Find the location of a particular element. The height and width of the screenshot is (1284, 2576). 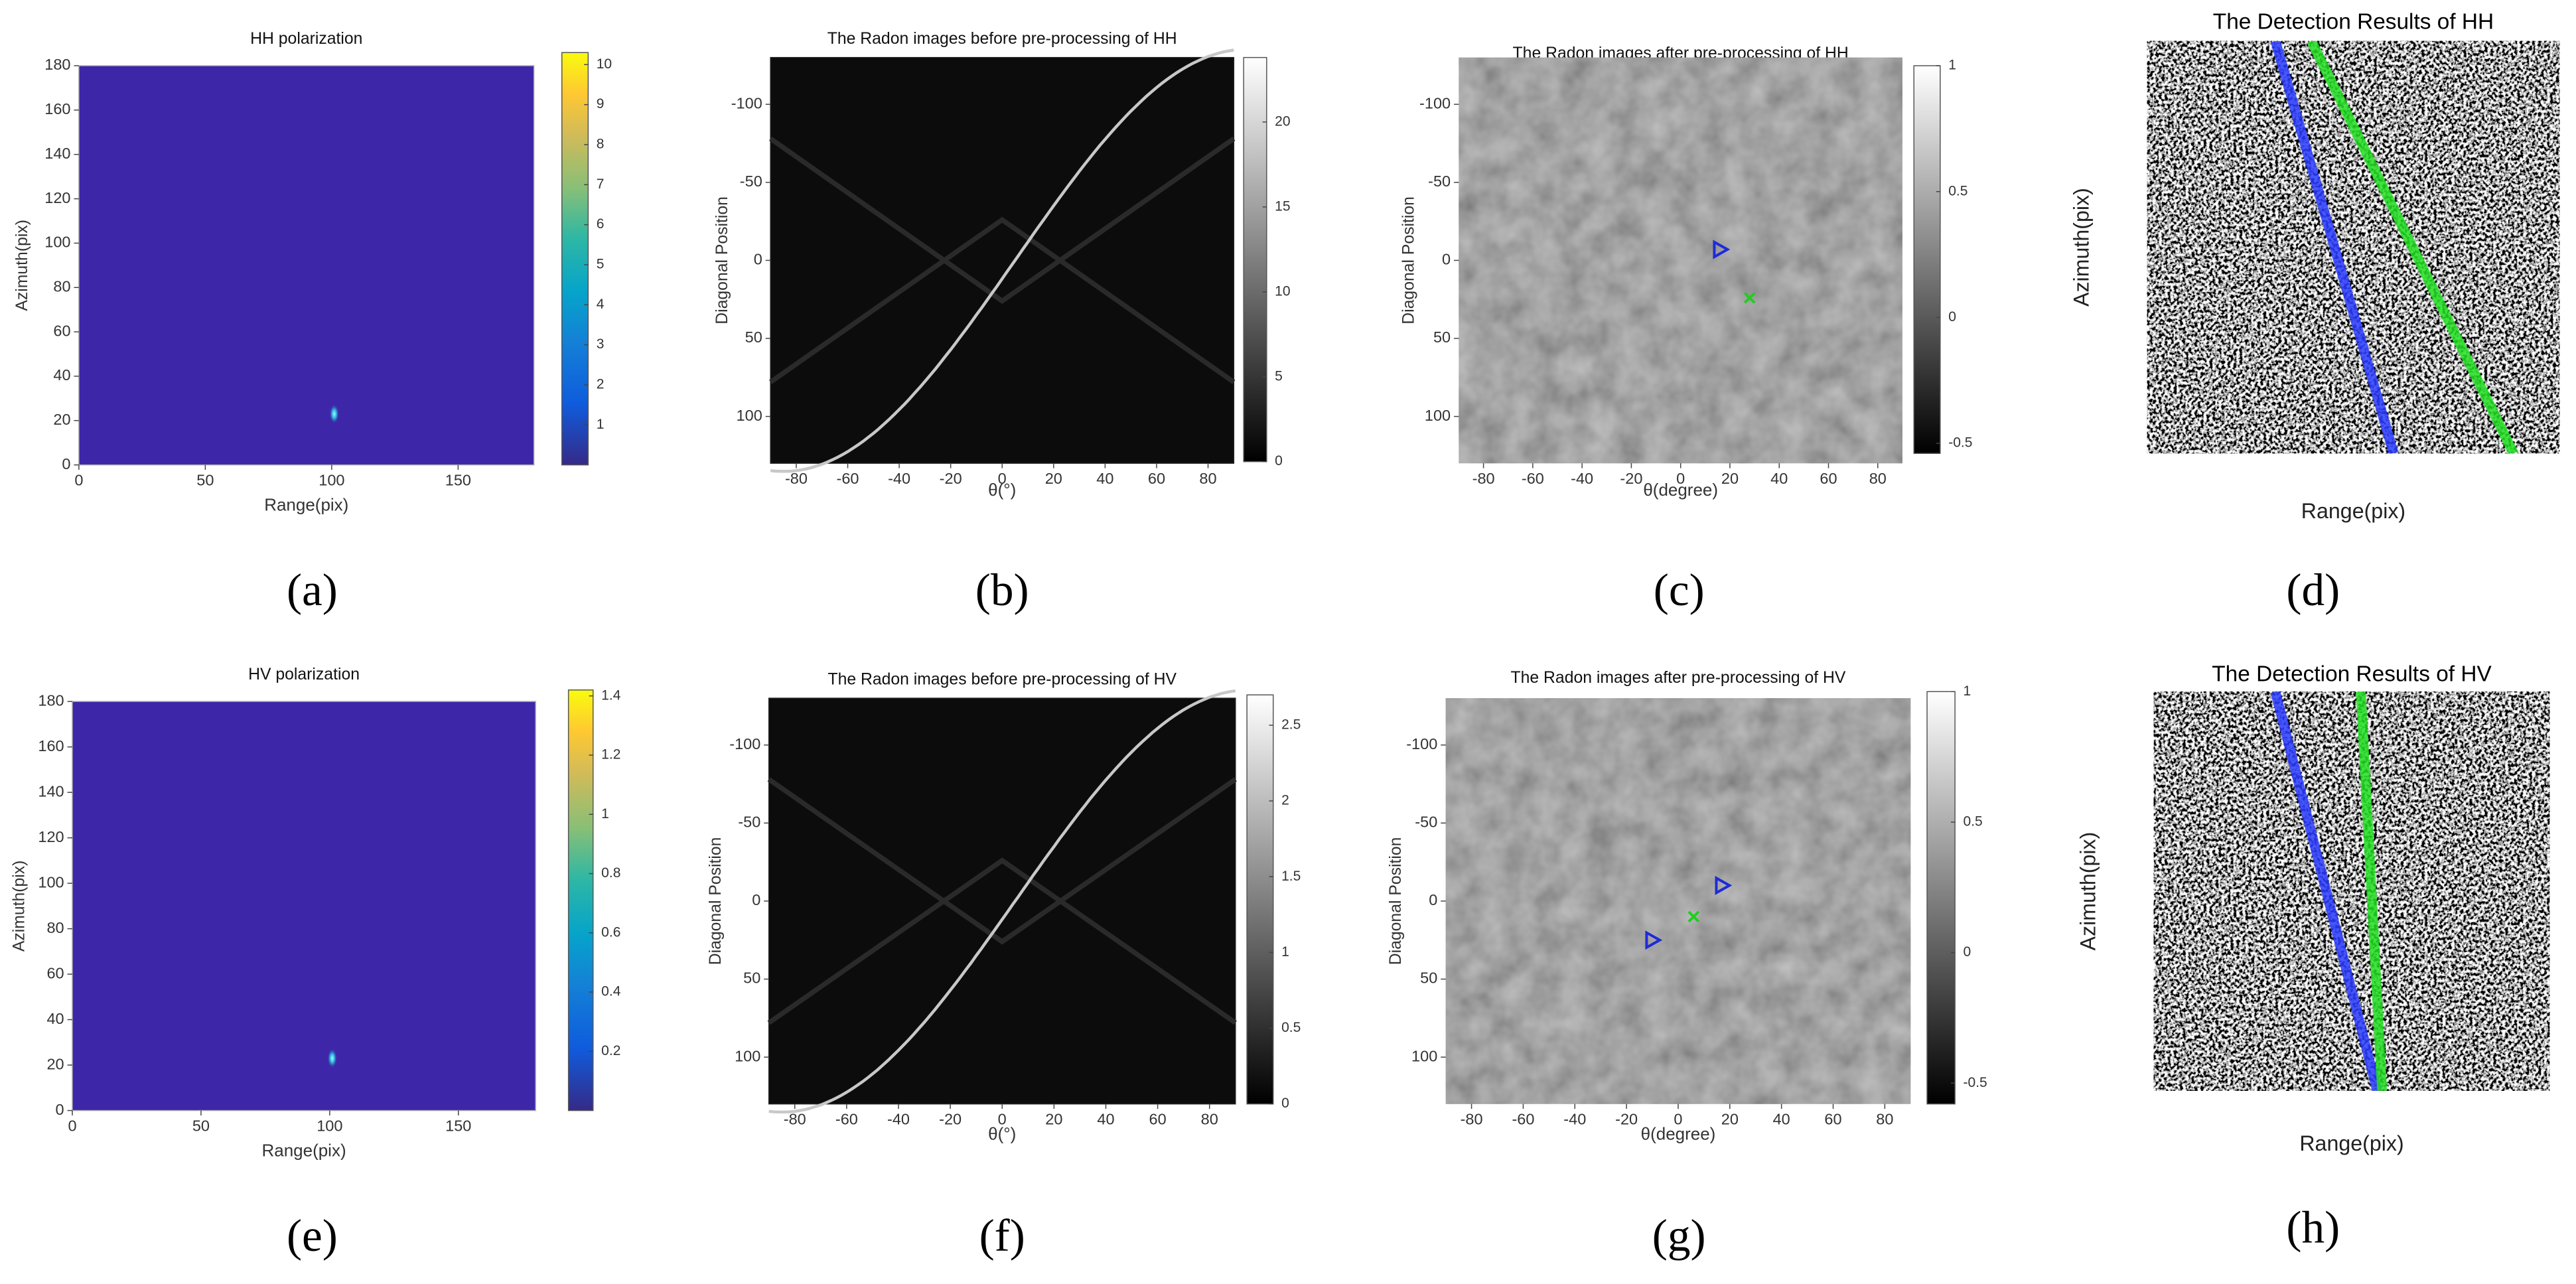

y-tick-label: 80 is located at coordinates (62, 286).